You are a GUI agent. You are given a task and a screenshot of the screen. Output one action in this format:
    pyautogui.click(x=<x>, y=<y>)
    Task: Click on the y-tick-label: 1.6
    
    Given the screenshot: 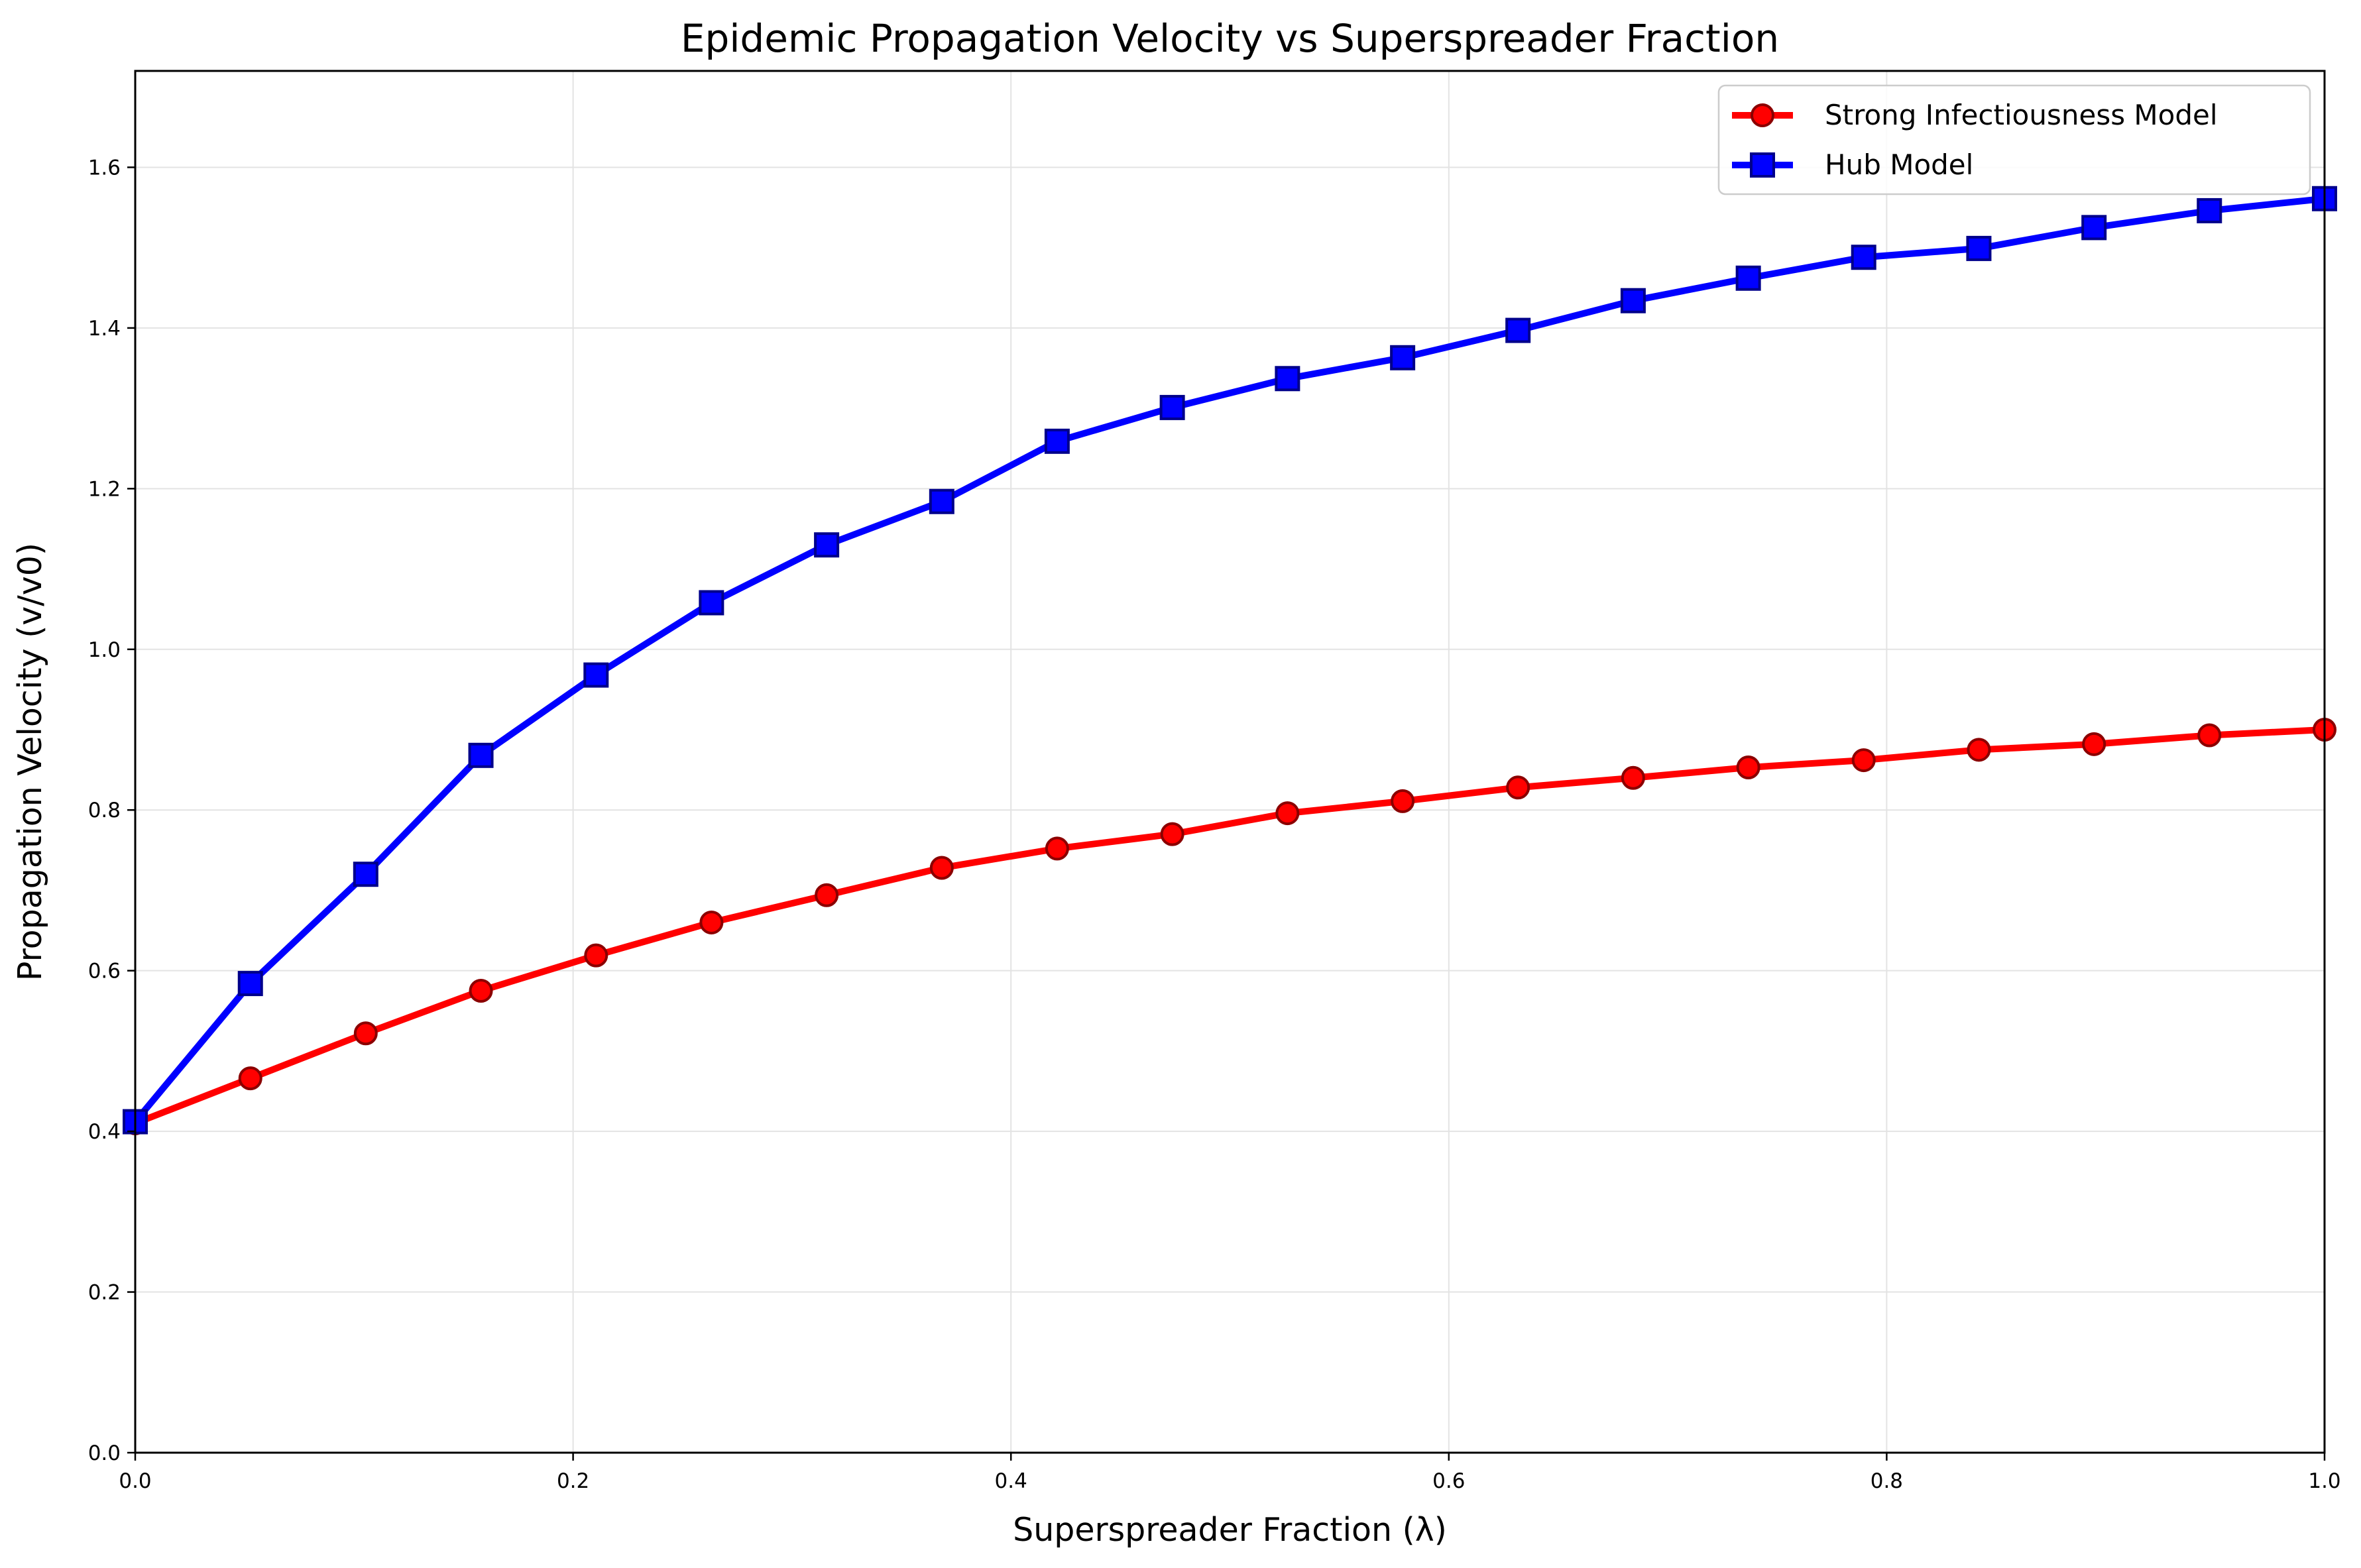 What is the action you would take?
    pyautogui.click(x=104, y=168)
    